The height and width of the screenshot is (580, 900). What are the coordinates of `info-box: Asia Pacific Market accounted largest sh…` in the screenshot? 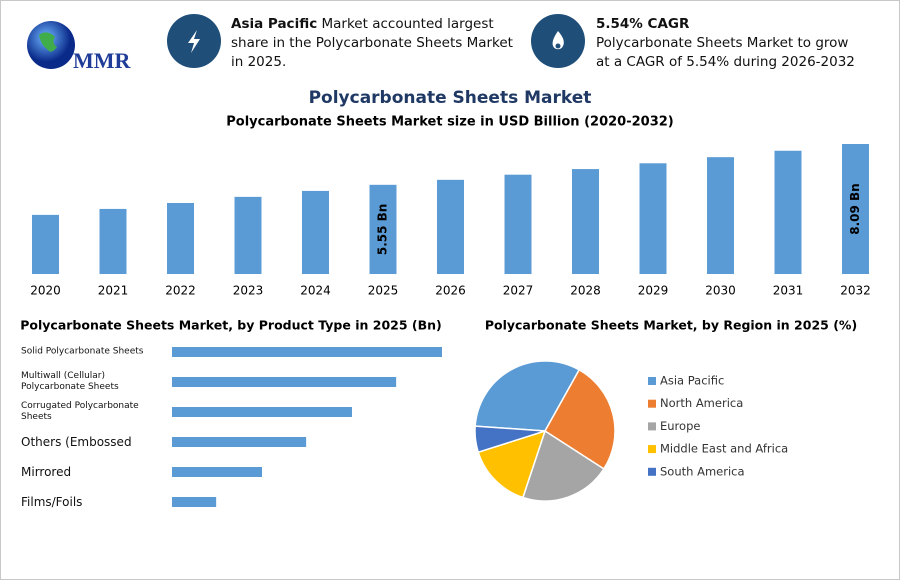 It's located at (378, 43).